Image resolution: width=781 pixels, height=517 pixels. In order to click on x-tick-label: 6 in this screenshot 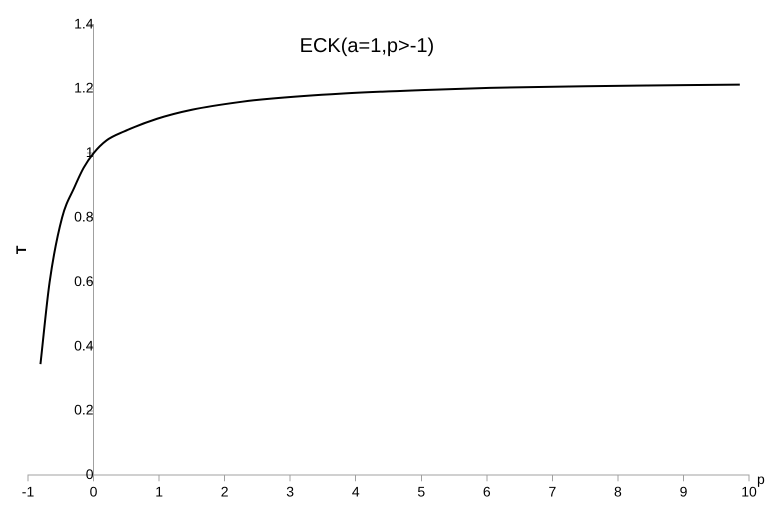, I will do `click(486, 491)`.